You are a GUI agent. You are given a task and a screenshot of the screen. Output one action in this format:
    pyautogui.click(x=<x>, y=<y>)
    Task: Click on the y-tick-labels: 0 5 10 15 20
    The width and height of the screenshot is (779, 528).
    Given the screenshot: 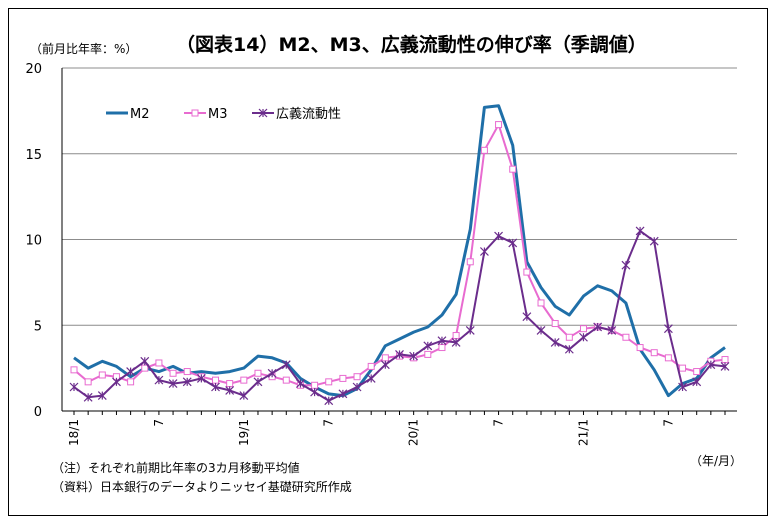 What is the action you would take?
    pyautogui.click(x=33, y=241)
    